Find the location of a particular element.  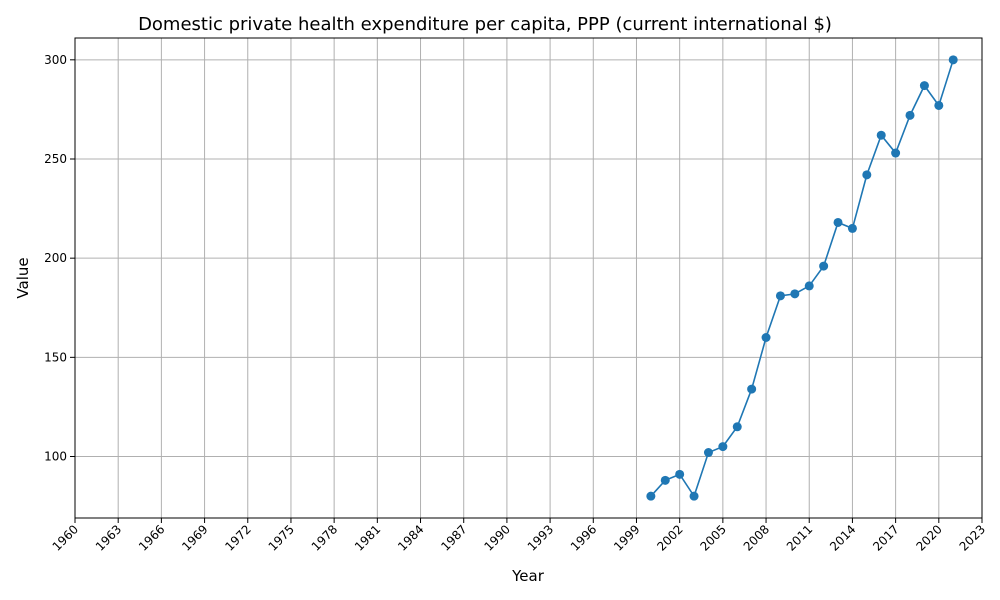

y-tick-label: 150 is located at coordinates (55, 357).